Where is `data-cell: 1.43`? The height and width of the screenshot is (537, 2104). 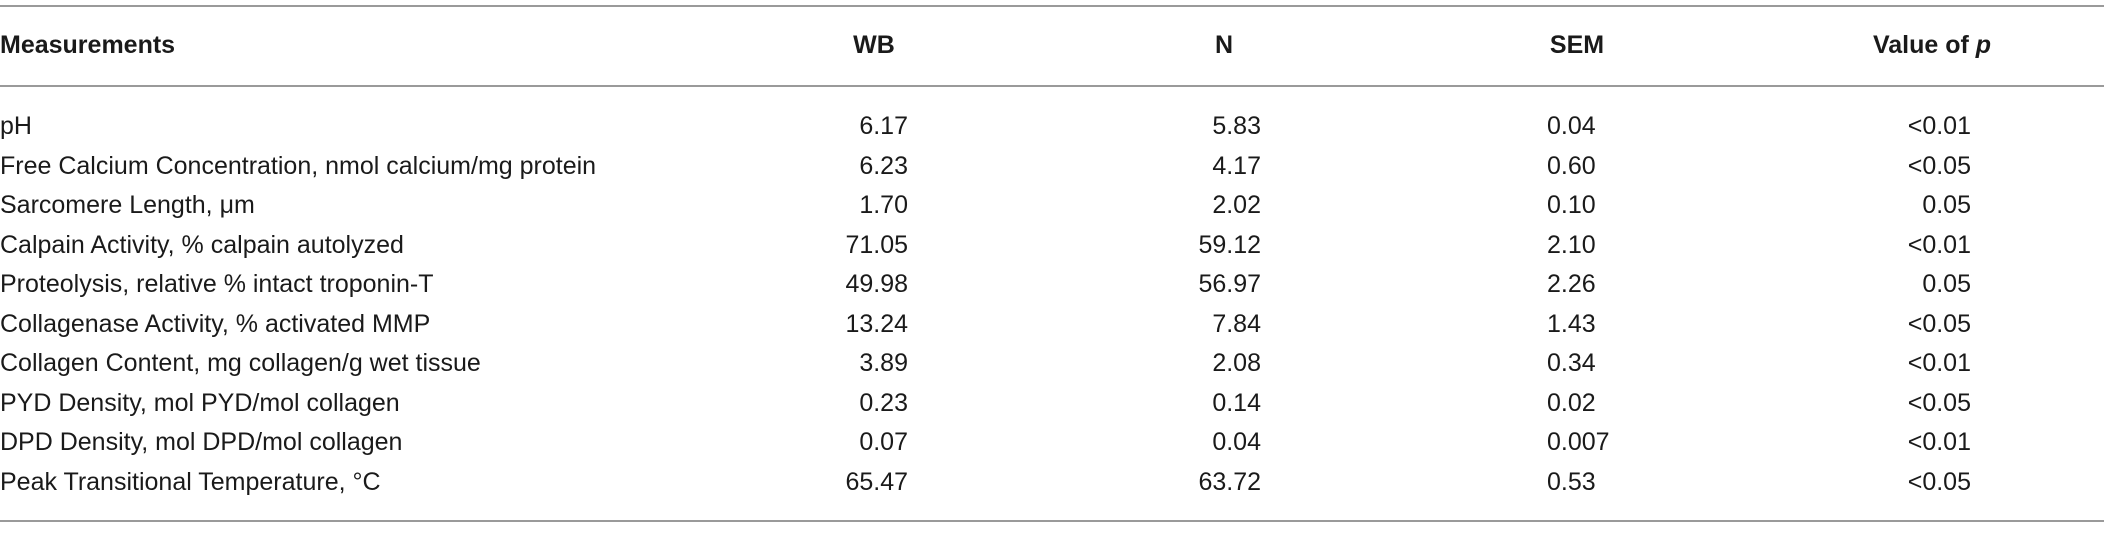
data-cell: 1.43 is located at coordinates (1571, 323).